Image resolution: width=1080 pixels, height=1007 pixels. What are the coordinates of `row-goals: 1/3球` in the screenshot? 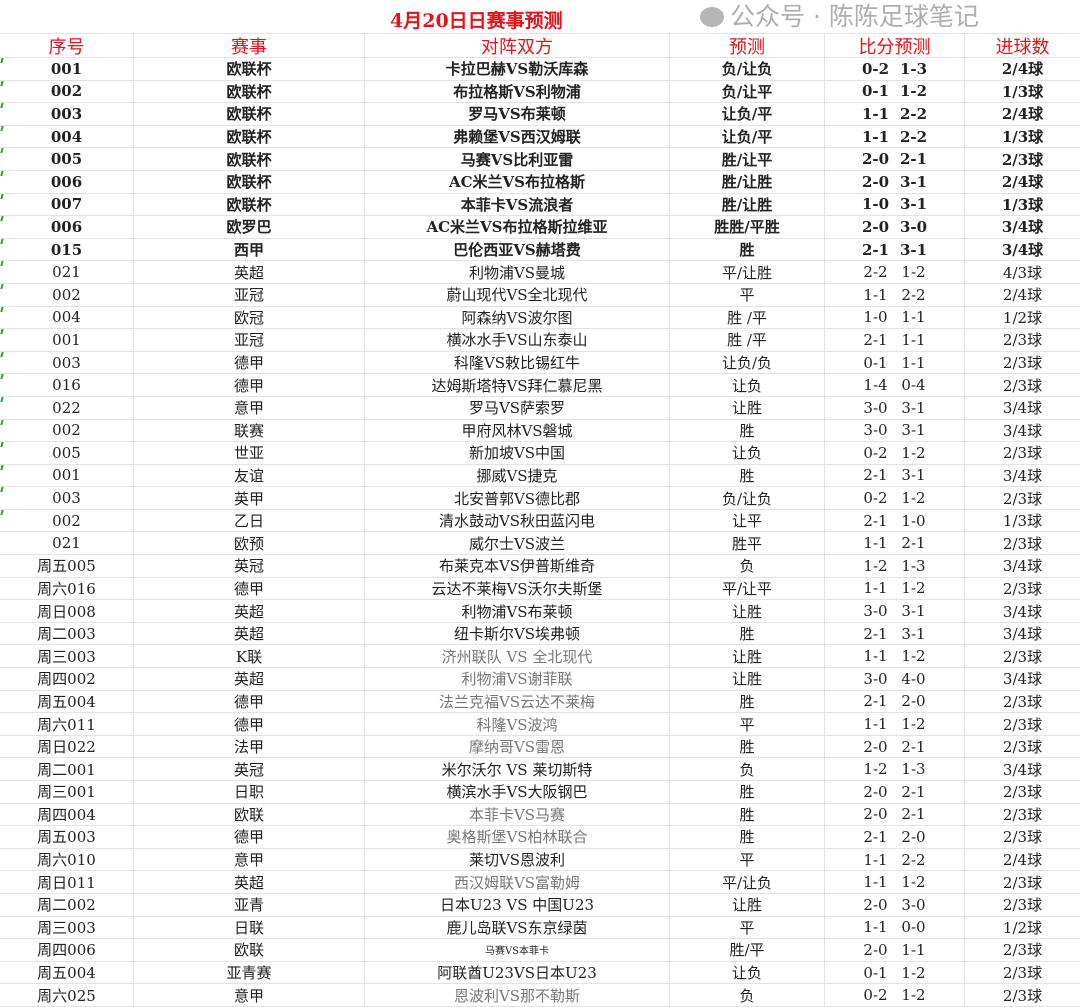 It's located at (1022, 137).